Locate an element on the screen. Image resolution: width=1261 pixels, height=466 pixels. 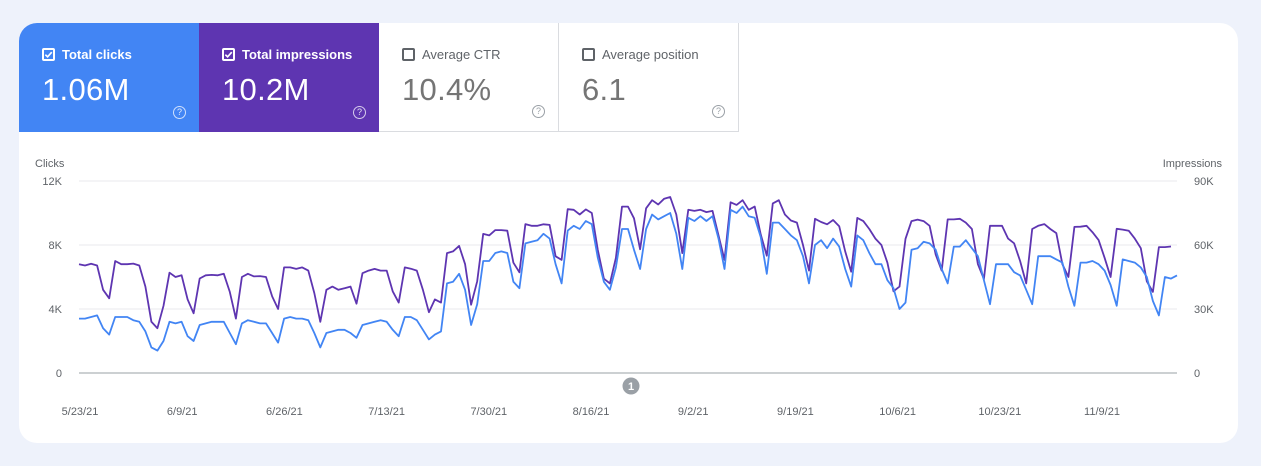
metric-average-ctr: Average CTR 10.4% ? is located at coordinates (469, 77).